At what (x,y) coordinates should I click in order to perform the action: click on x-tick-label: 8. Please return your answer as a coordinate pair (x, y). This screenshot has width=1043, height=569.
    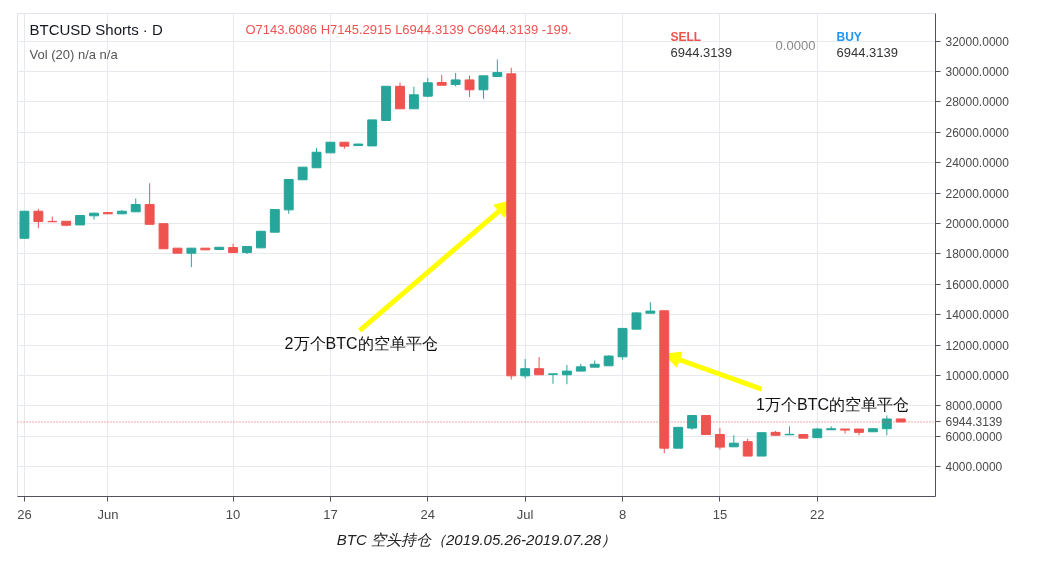
    Looking at the image, I should click on (622, 514).